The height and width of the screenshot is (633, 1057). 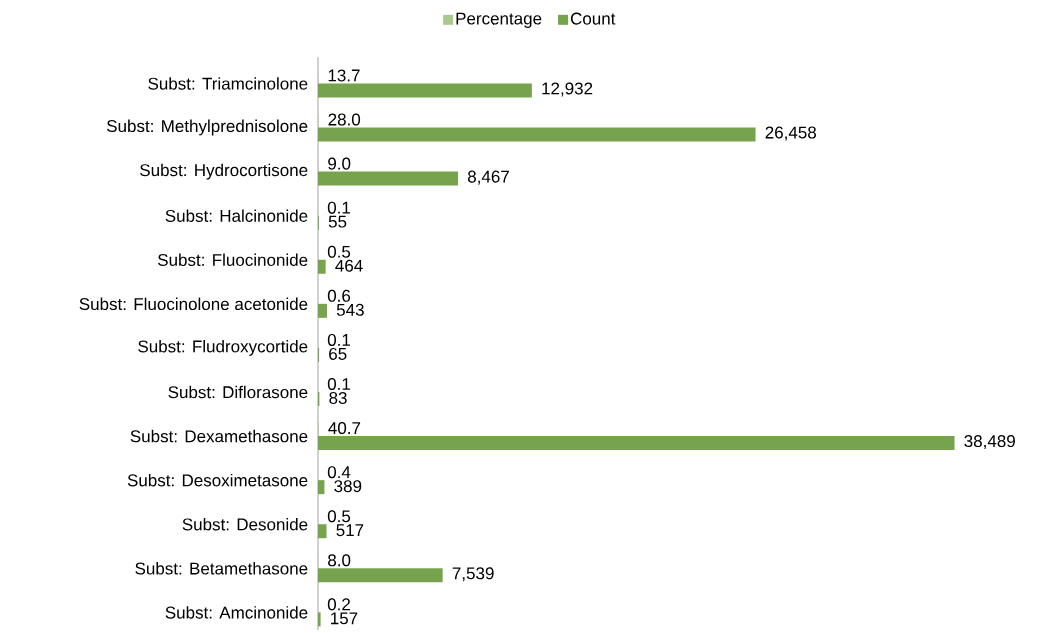 What do you see at coordinates (344, 618) in the screenshot?
I see `data-label: 157` at bounding box center [344, 618].